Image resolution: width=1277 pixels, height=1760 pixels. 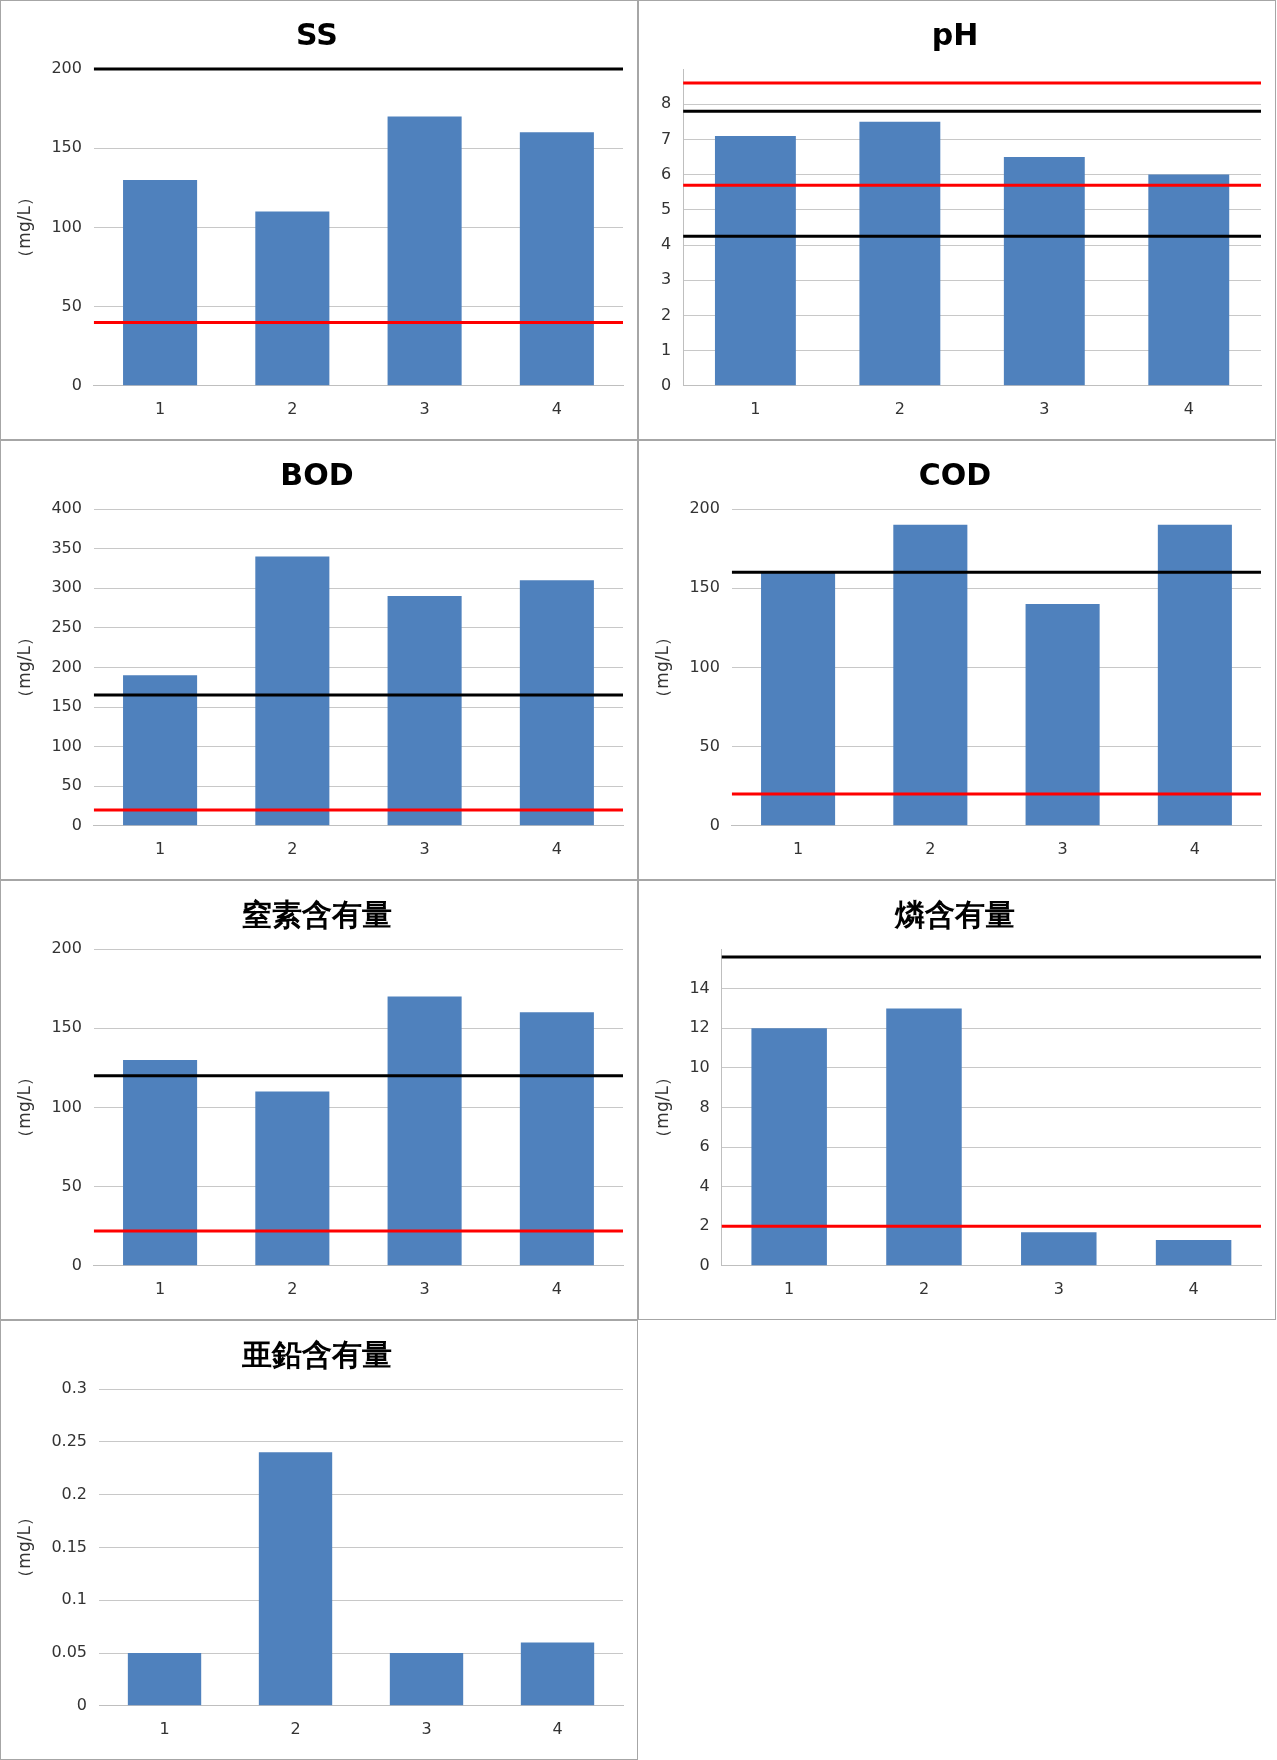 What do you see at coordinates (317, 914) in the screenshot?
I see `chart-title: 窒素含有量` at bounding box center [317, 914].